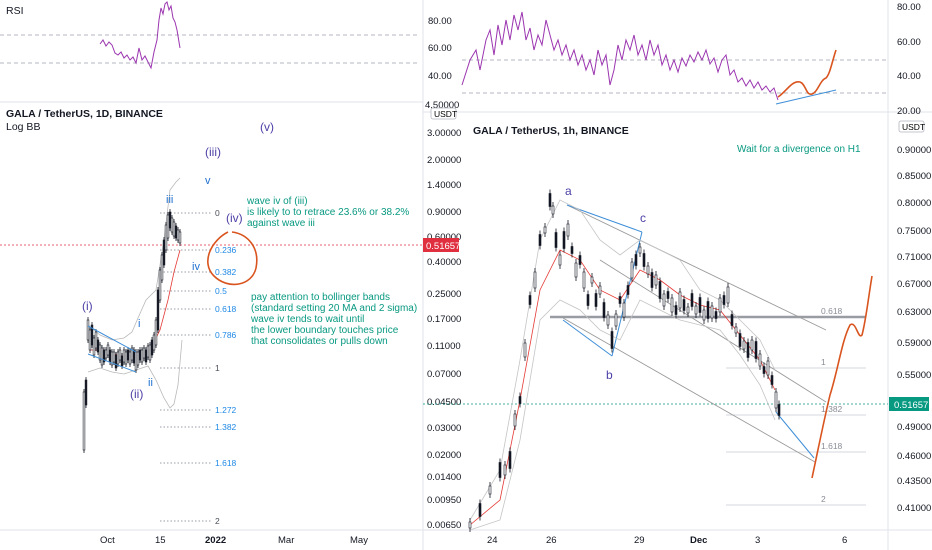 The height and width of the screenshot is (550, 932). Describe the element at coordinates (620, 56) in the screenshot. I see `right-rsi-line` at that location.